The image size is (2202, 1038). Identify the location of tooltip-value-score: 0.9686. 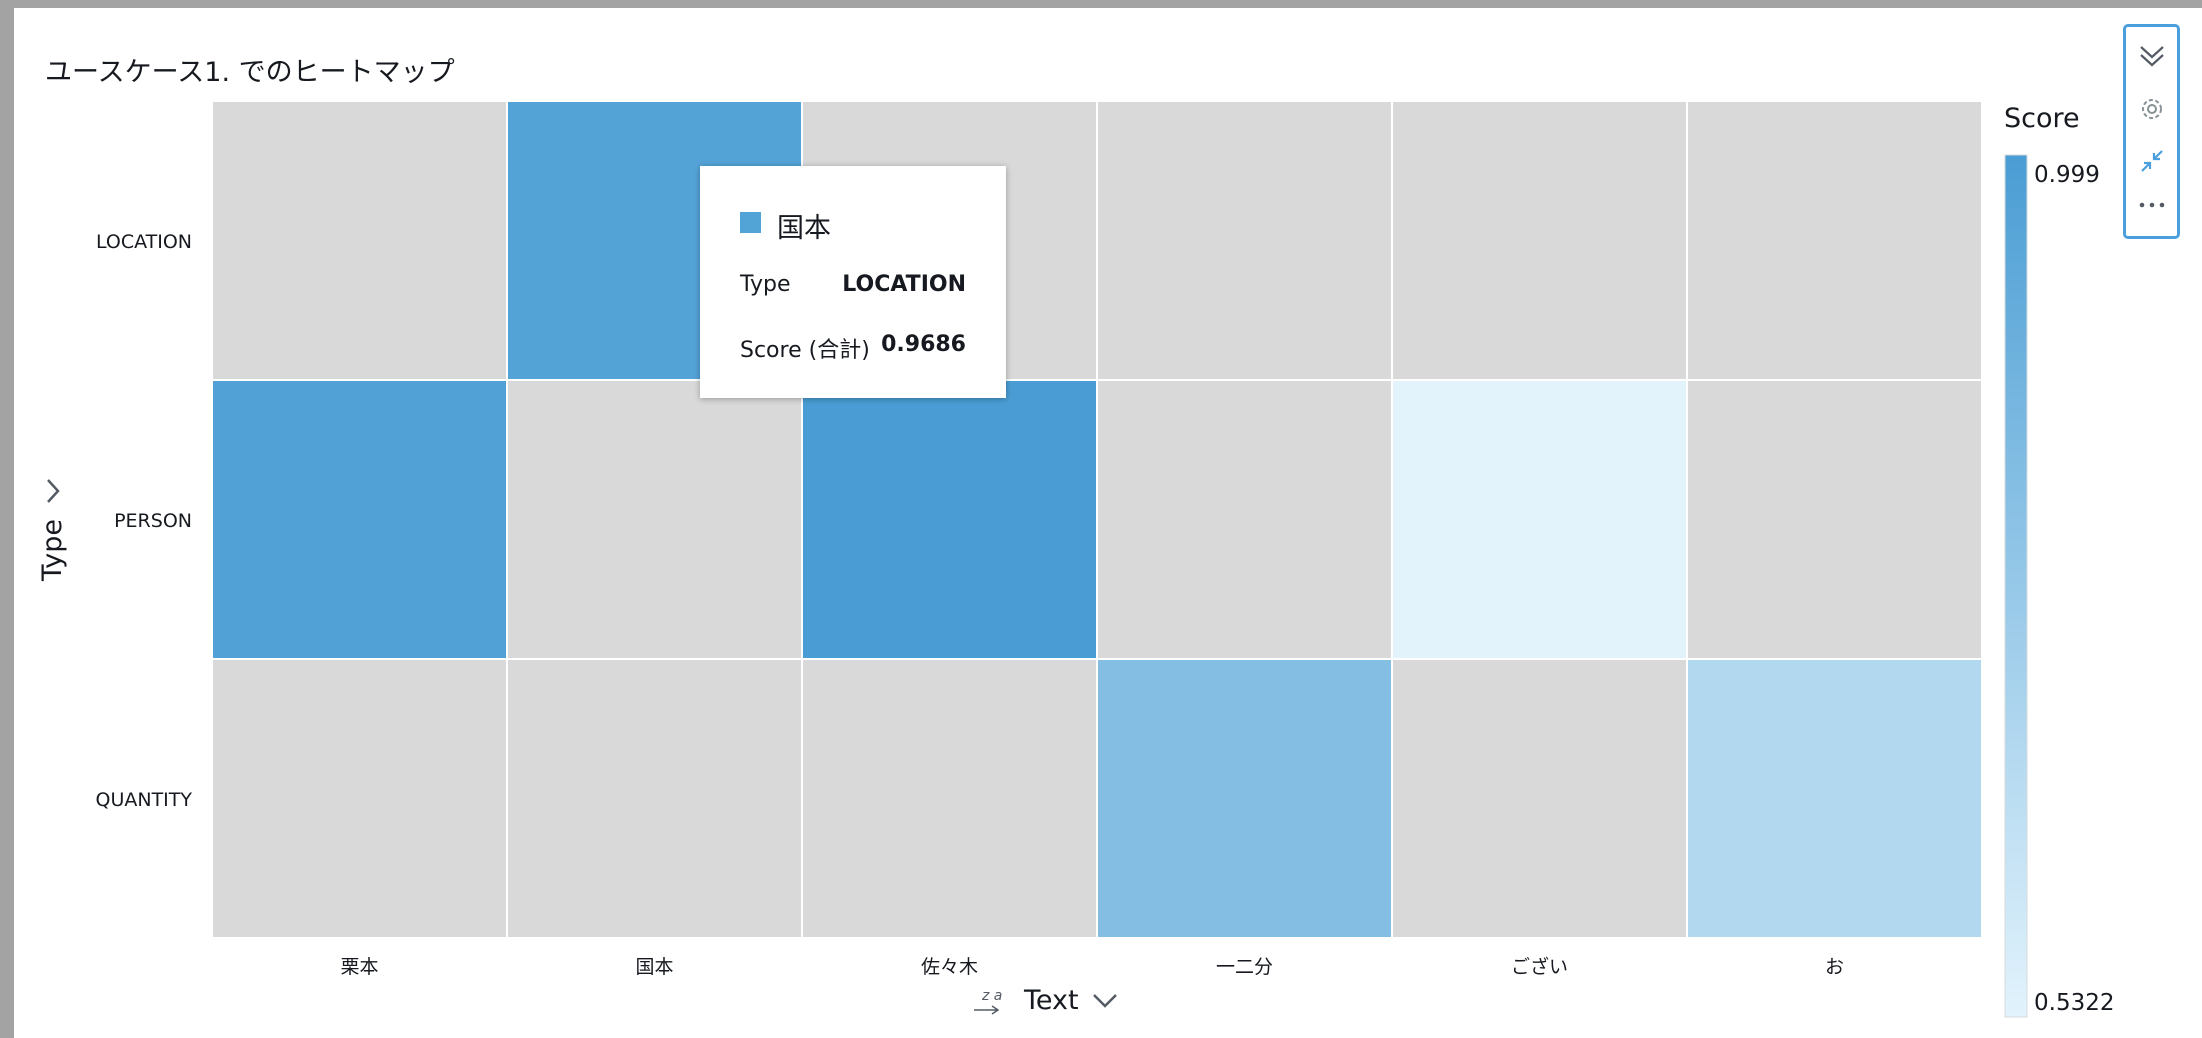
(923, 344).